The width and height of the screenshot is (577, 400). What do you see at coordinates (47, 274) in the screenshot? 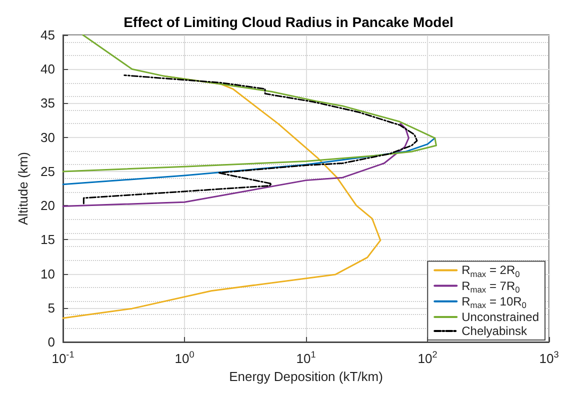
I see `y-tick-label: 10` at bounding box center [47, 274].